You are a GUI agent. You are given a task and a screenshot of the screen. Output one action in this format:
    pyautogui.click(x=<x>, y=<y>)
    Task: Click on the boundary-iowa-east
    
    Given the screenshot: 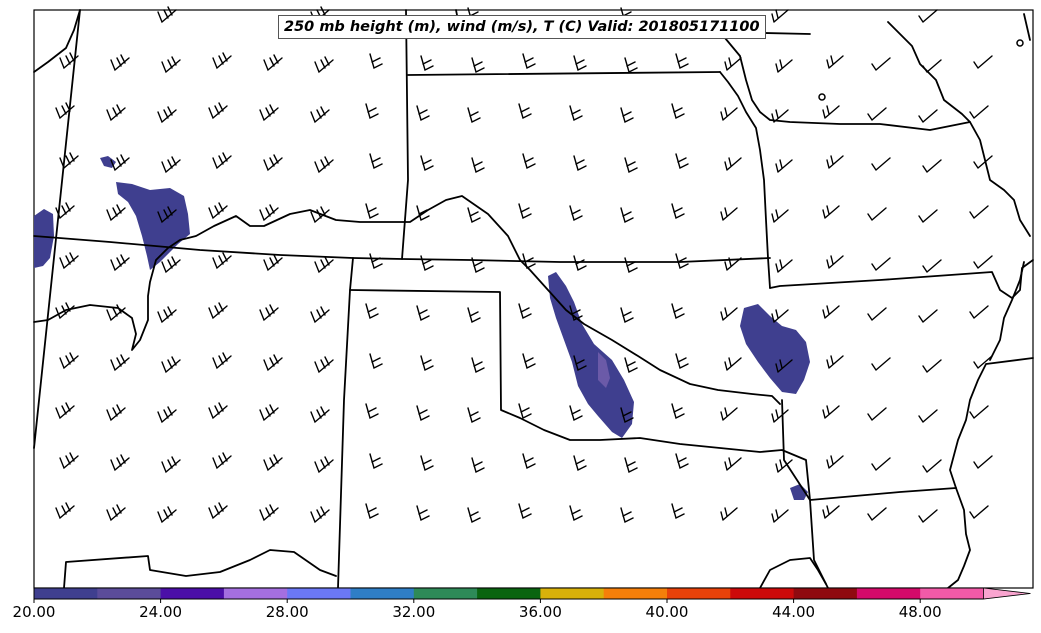 What is the action you would take?
    pyautogui.click(x=875, y=134)
    